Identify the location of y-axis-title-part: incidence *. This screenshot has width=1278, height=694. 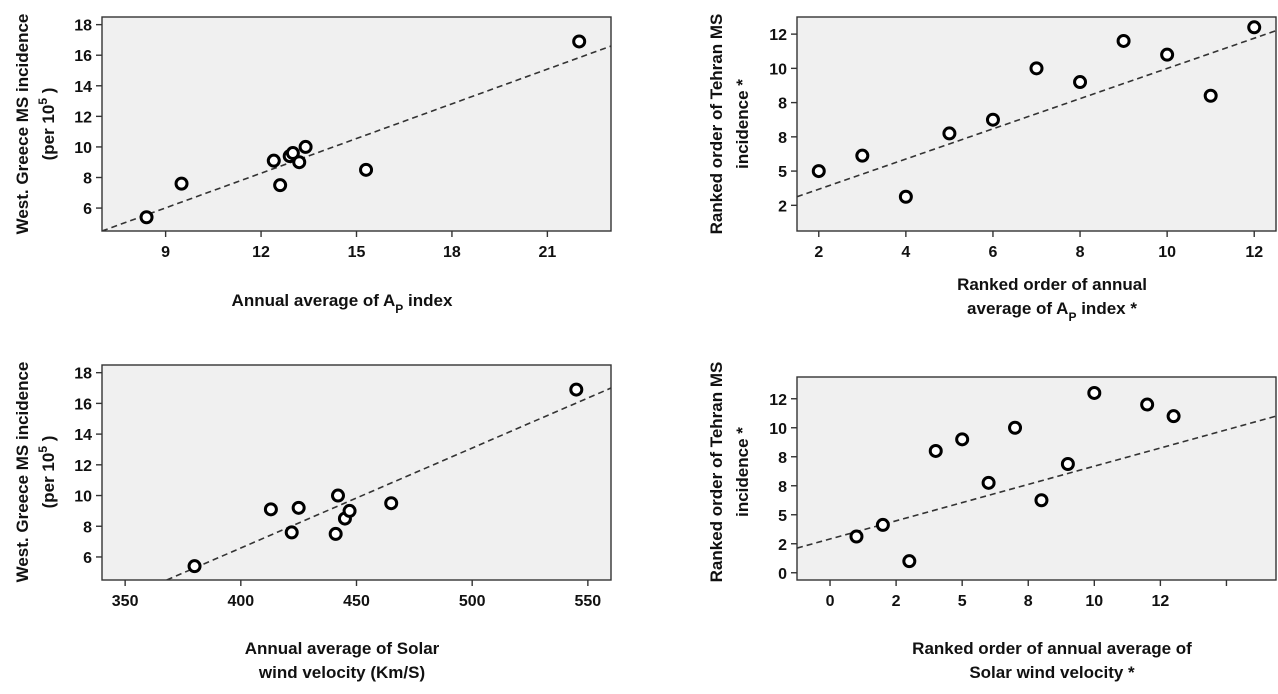
(742, 472).